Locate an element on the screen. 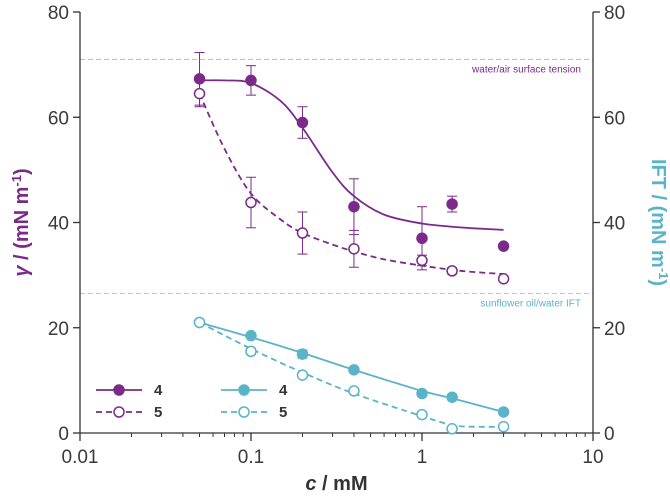 The image size is (670, 498). left-axis-title-unit: / (mN m is located at coordinates (22, 226).